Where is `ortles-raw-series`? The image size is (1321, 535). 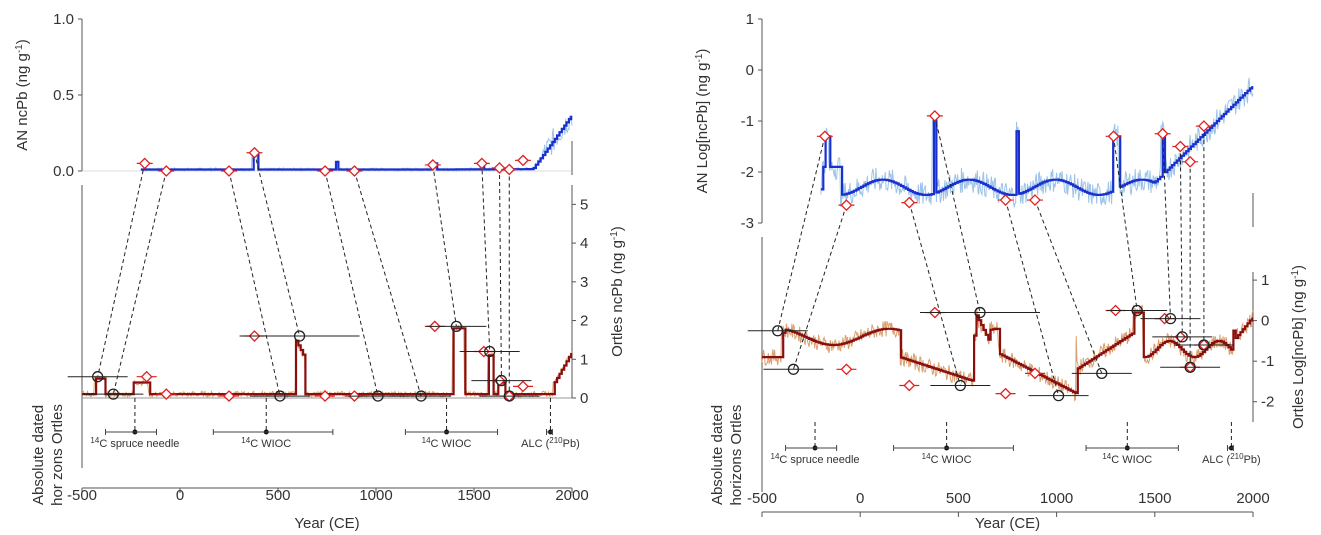 ortles-raw-series is located at coordinates (1007, 353).